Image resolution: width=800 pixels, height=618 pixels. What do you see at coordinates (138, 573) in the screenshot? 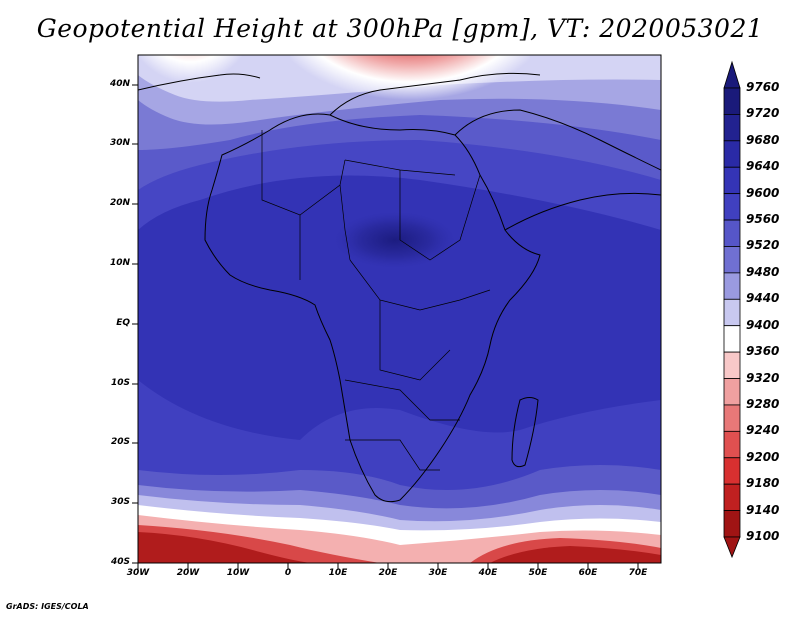
I see `lon-label: 30W` at bounding box center [138, 573].